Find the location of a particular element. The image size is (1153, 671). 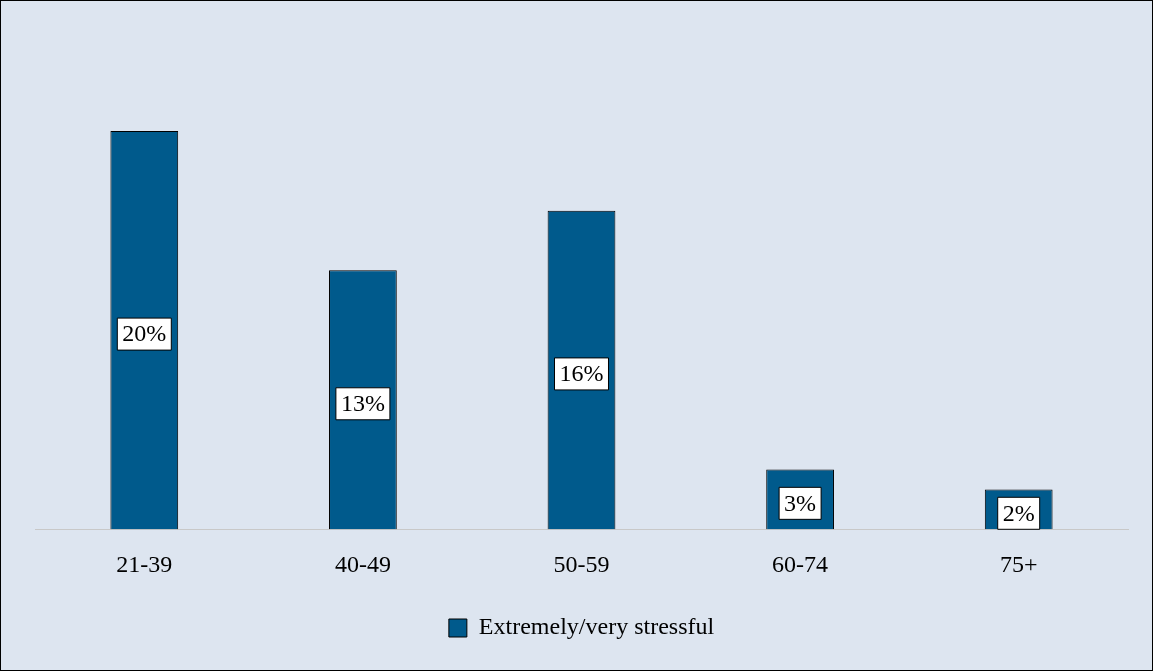

x-tick-label: 40-49 is located at coordinates (362, 563).